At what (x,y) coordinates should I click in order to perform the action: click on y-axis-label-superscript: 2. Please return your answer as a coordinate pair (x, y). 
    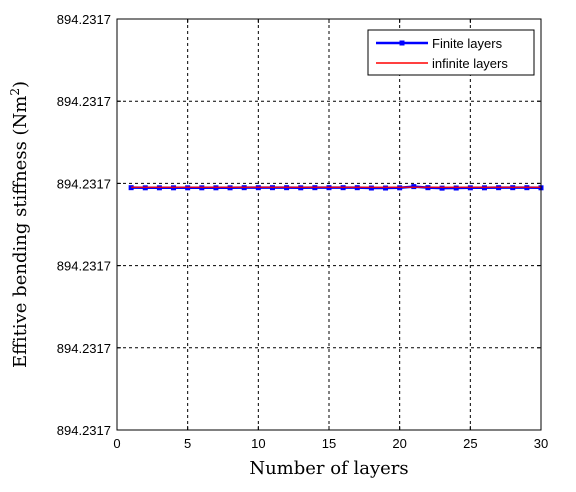
    Looking at the image, I should click on (15, 92).